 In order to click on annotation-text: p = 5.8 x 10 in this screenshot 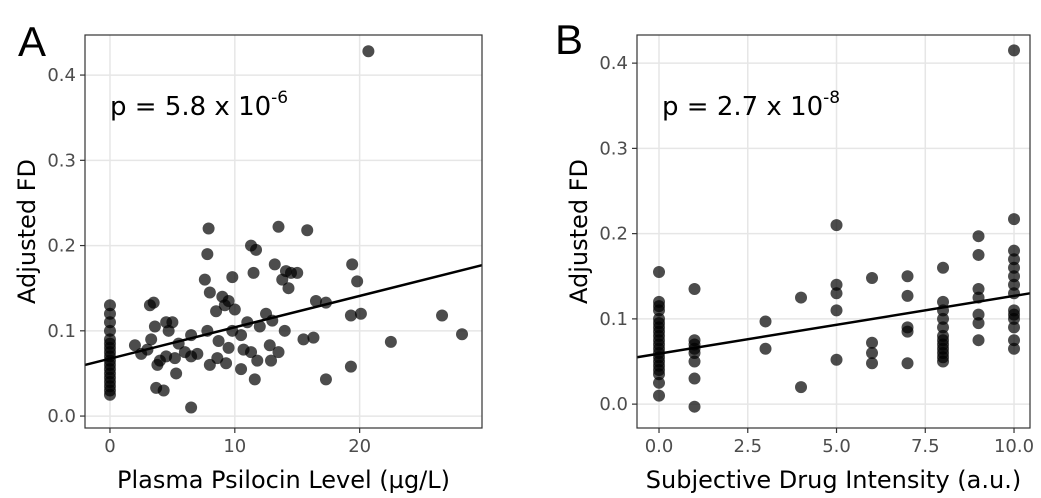, I will do `click(190, 107)`.